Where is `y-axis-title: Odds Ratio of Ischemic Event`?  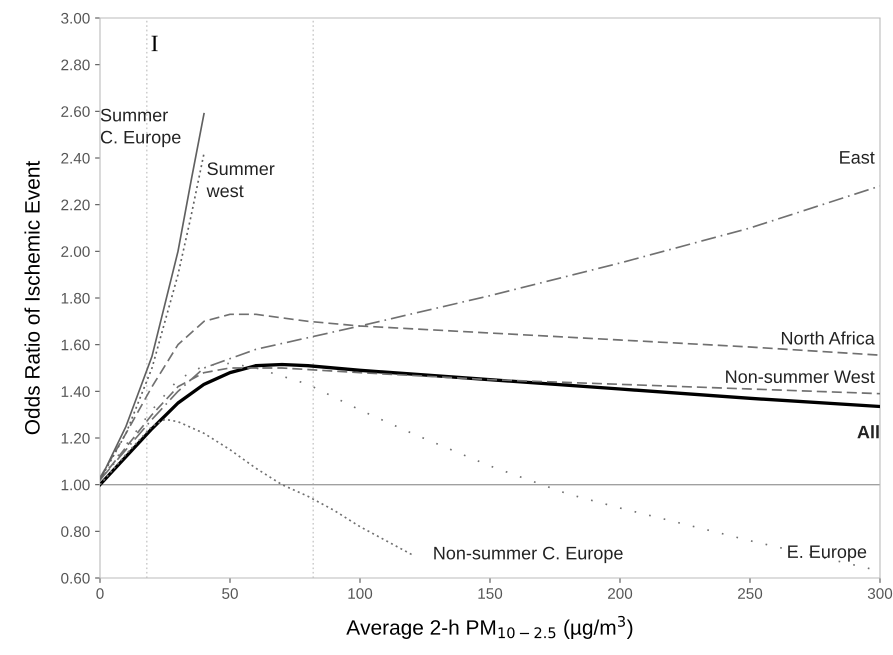 y-axis-title: Odds Ratio of Ischemic Event is located at coordinates (32, 297).